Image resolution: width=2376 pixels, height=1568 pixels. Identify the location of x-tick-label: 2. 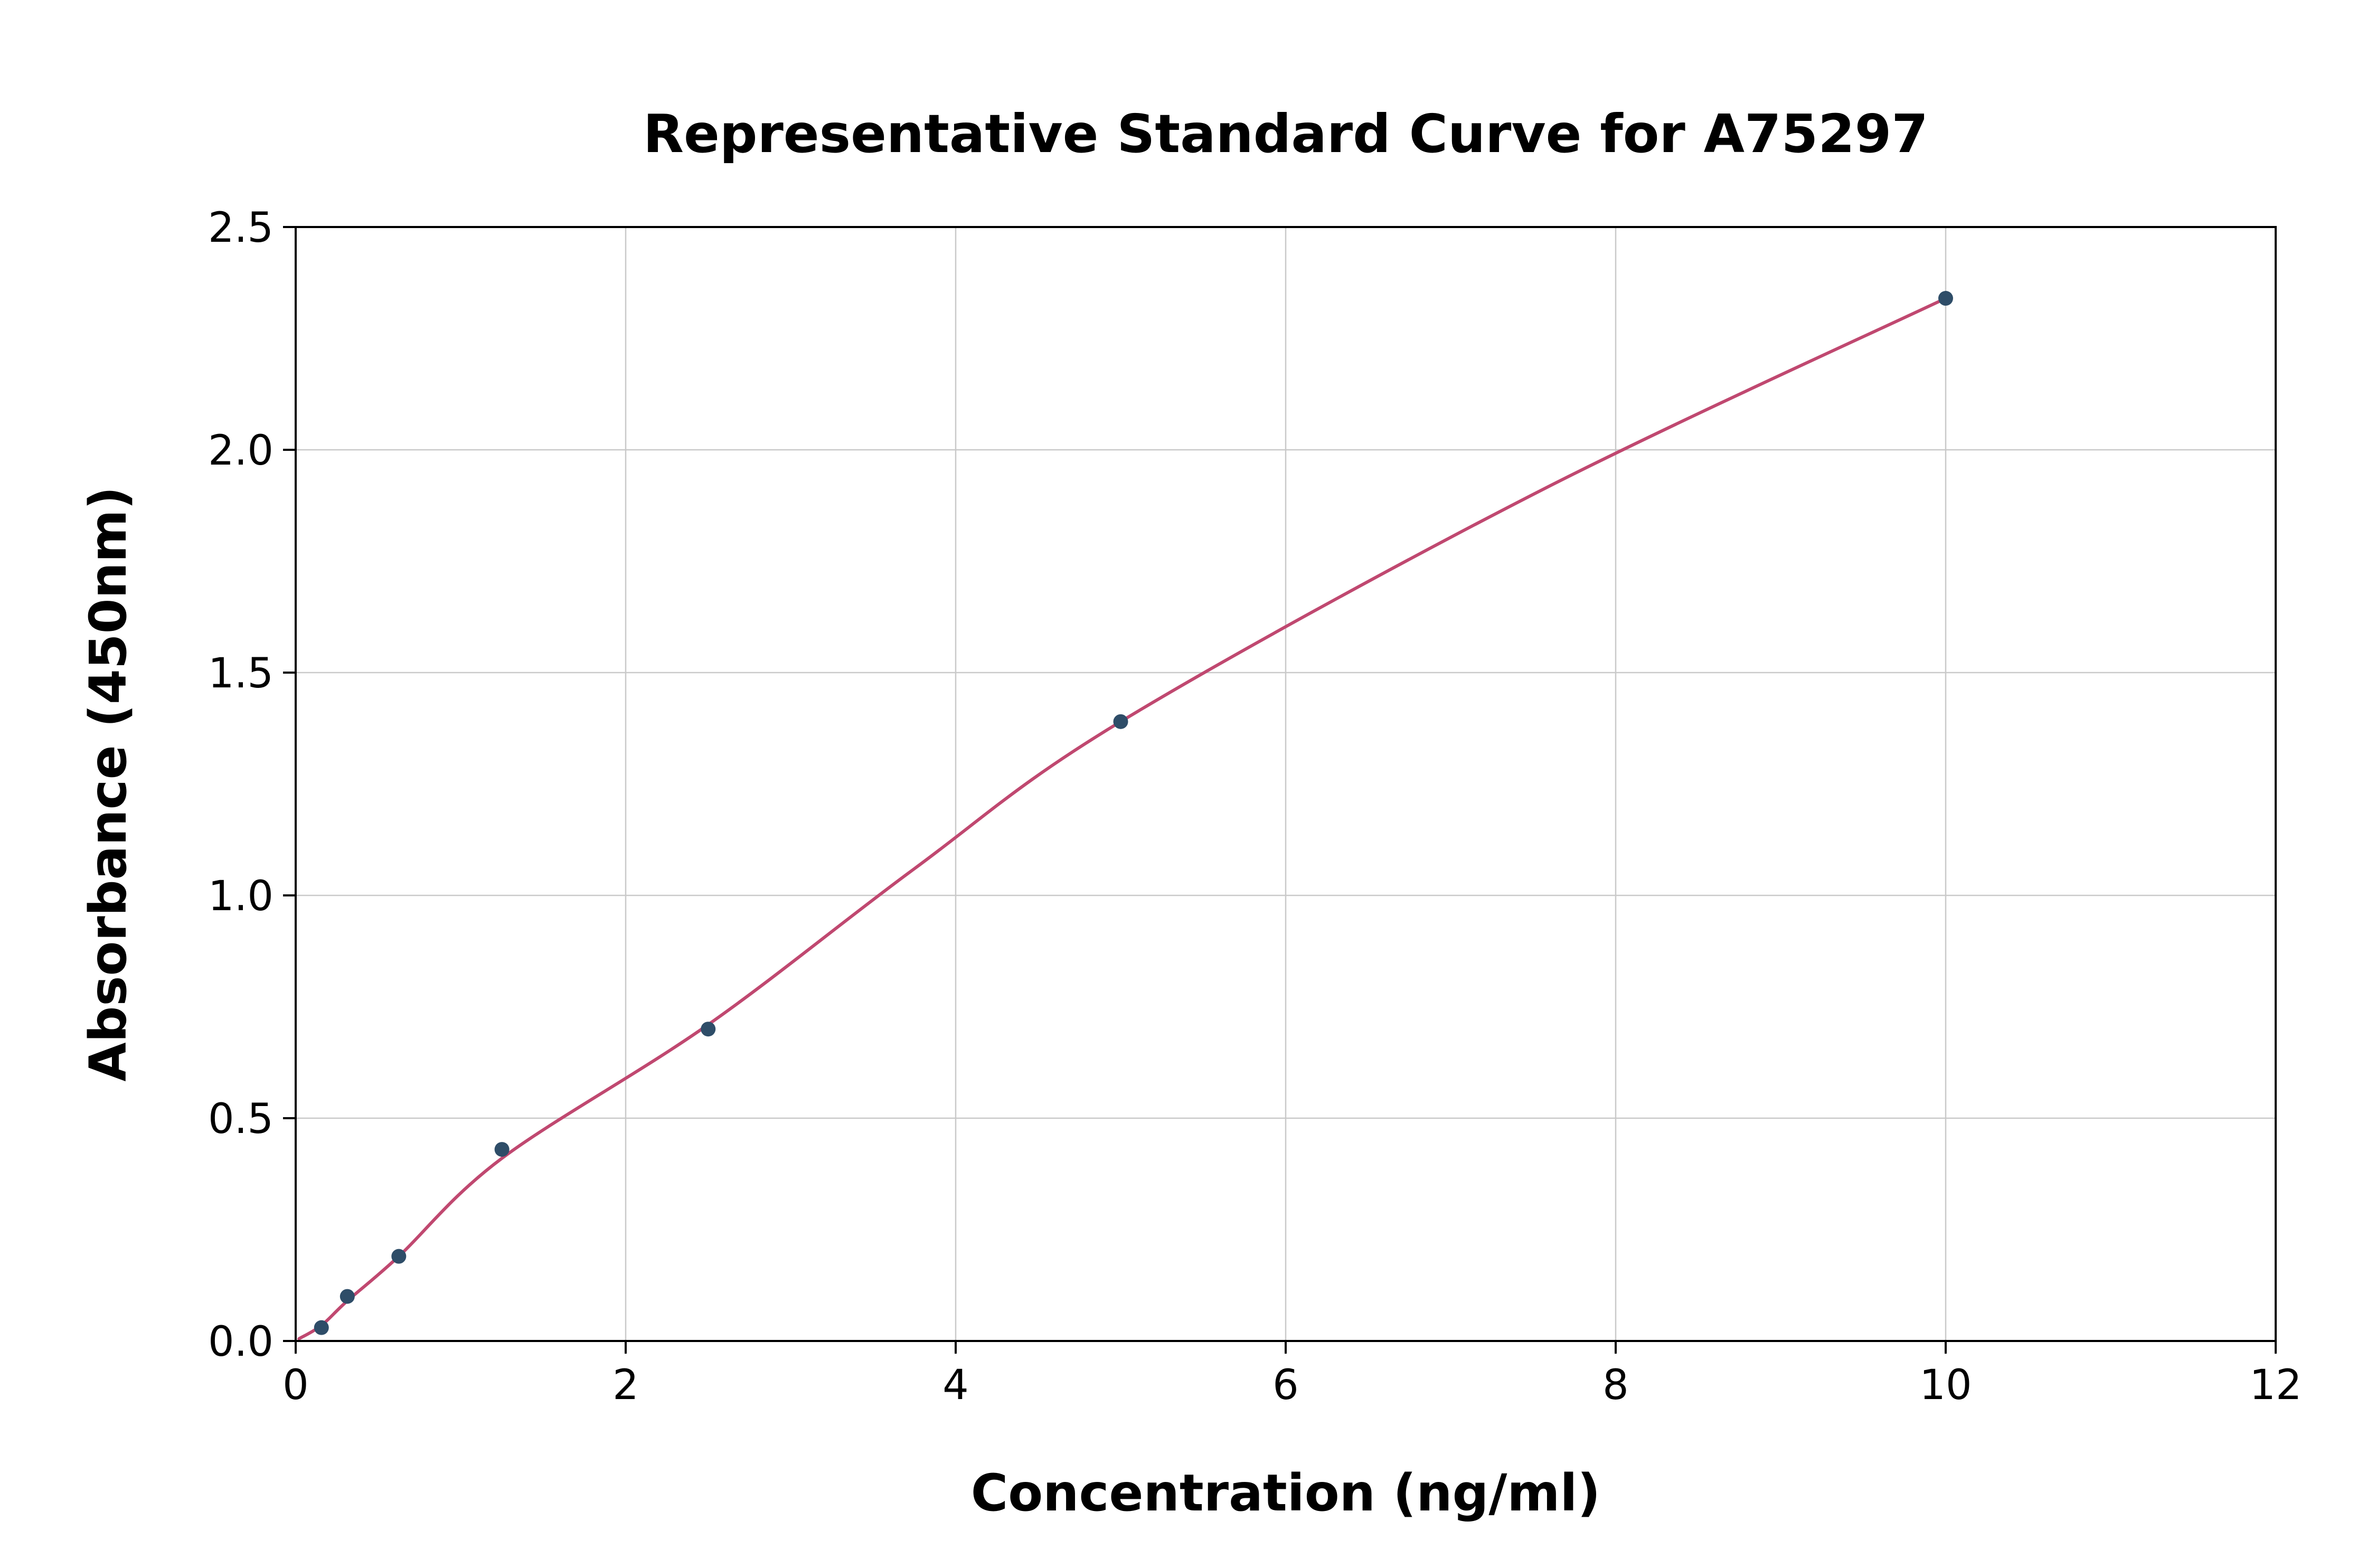
(626, 1385).